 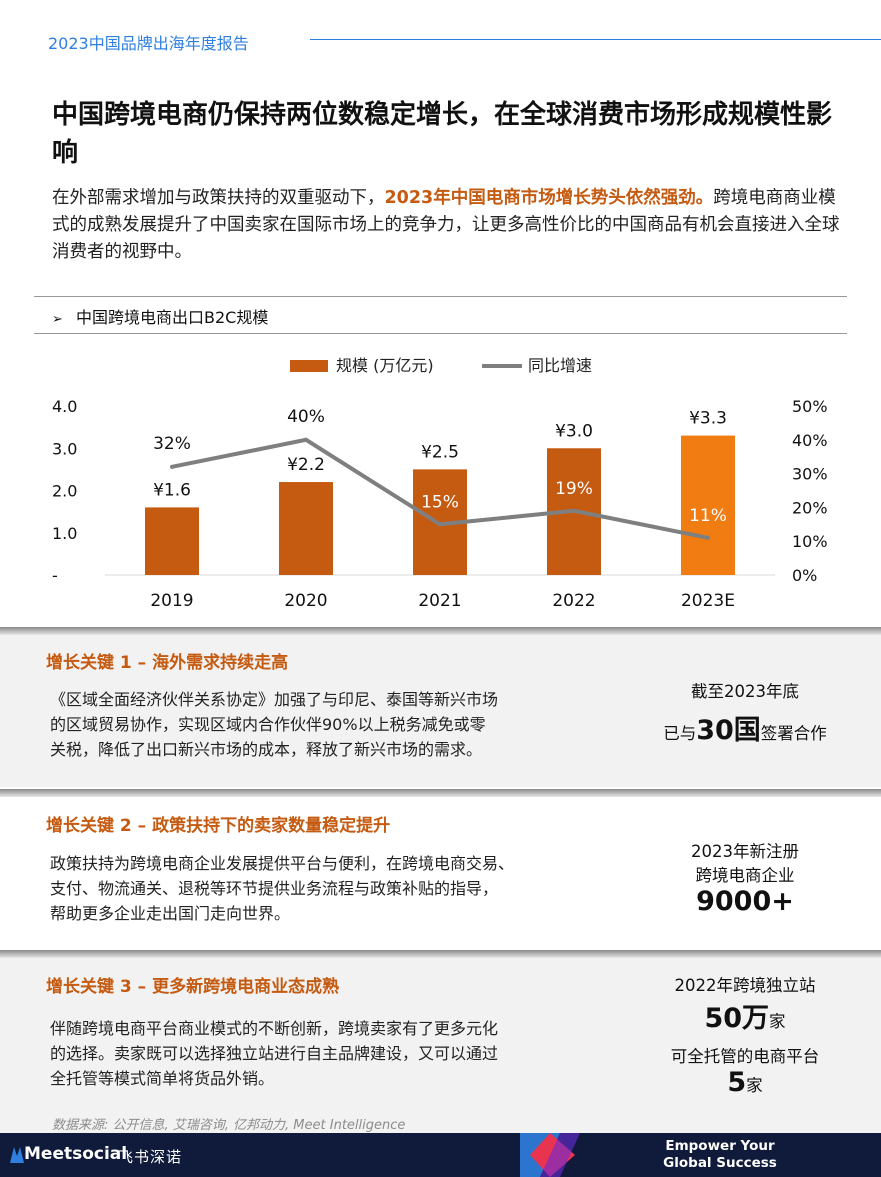 I want to click on tagline-line-1: Empower Your, so click(x=720, y=1146).